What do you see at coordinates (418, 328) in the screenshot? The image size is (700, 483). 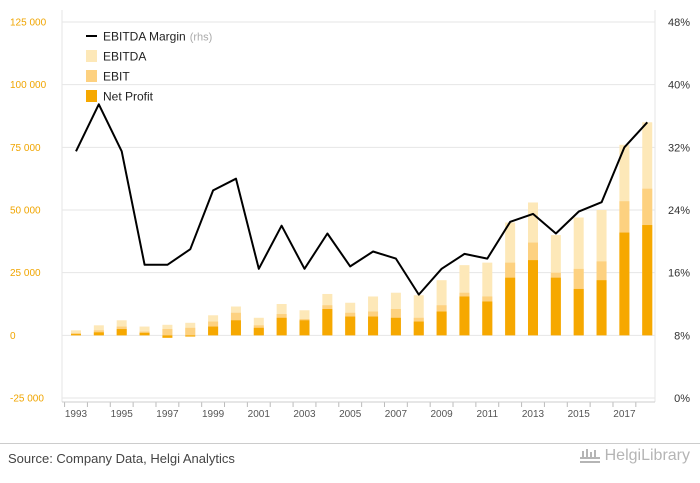 I see `bar-net-profit-2008` at bounding box center [418, 328].